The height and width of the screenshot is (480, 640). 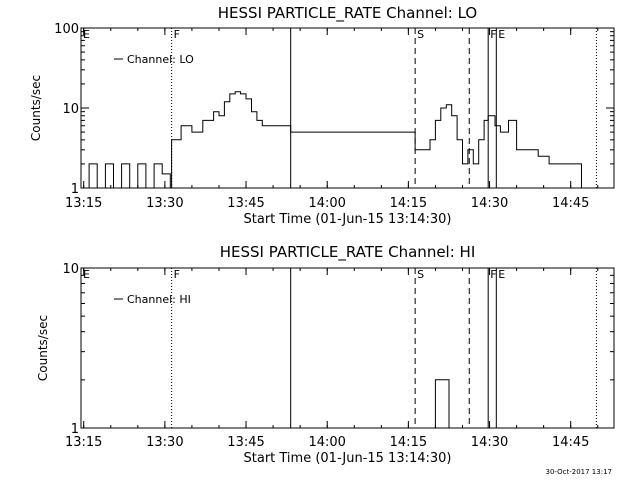 I want to click on series-line, so click(x=428, y=404).